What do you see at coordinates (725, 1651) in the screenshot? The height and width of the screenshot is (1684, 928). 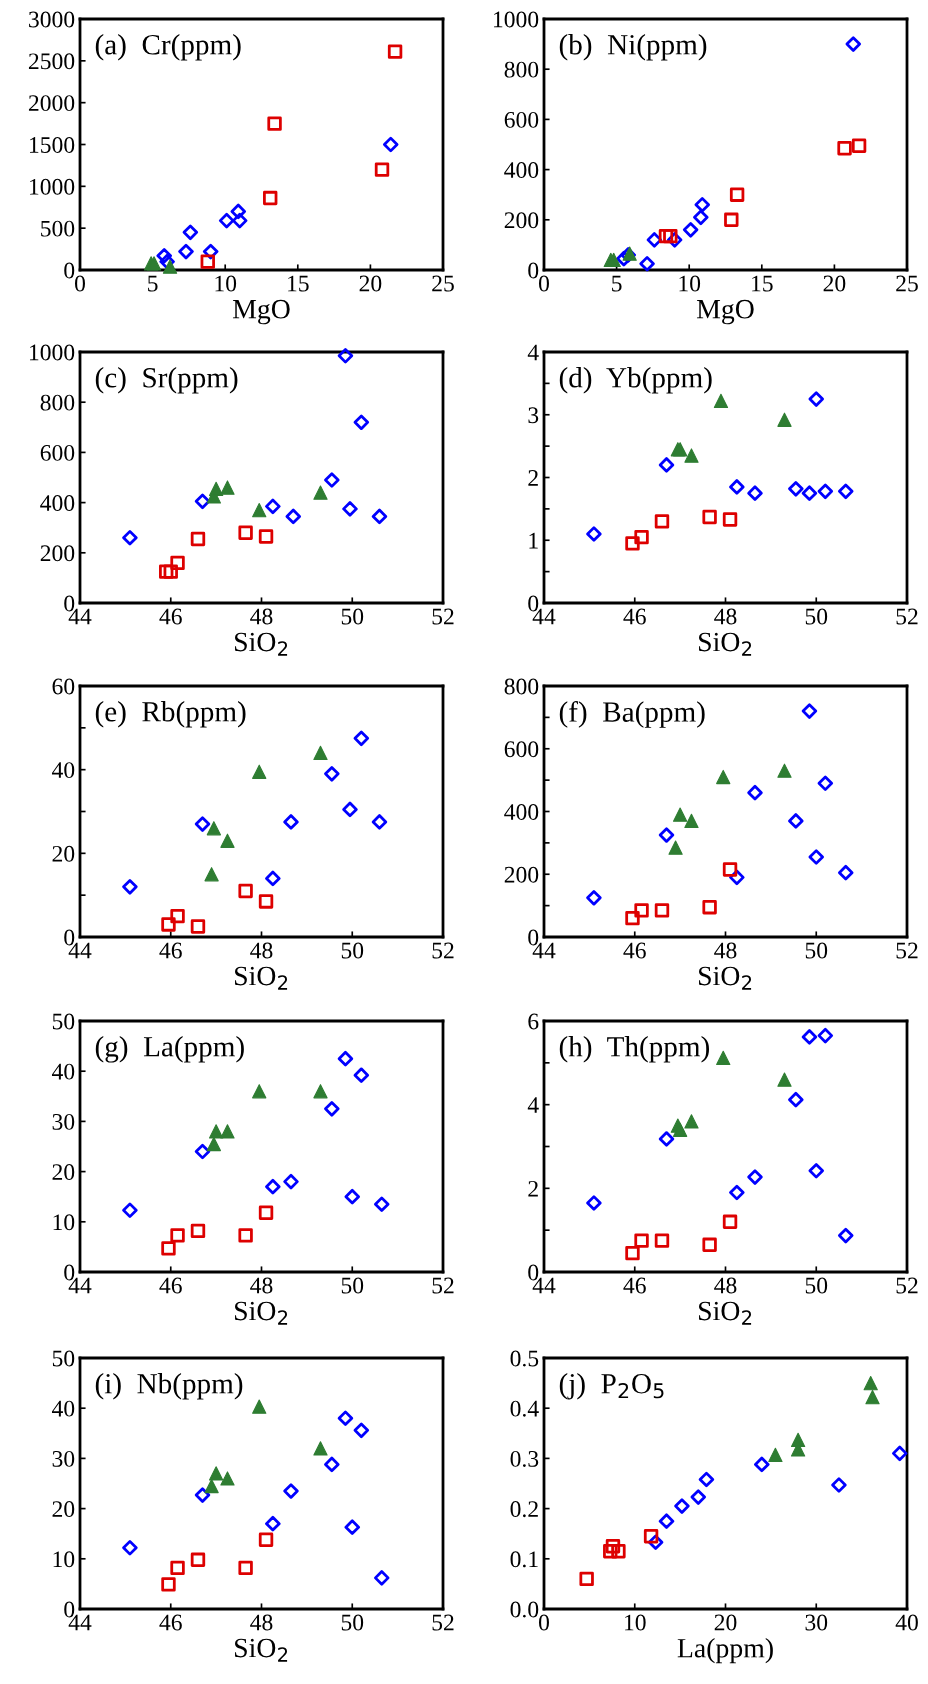 I see `x-axis-title: La(ppm)` at bounding box center [725, 1651].